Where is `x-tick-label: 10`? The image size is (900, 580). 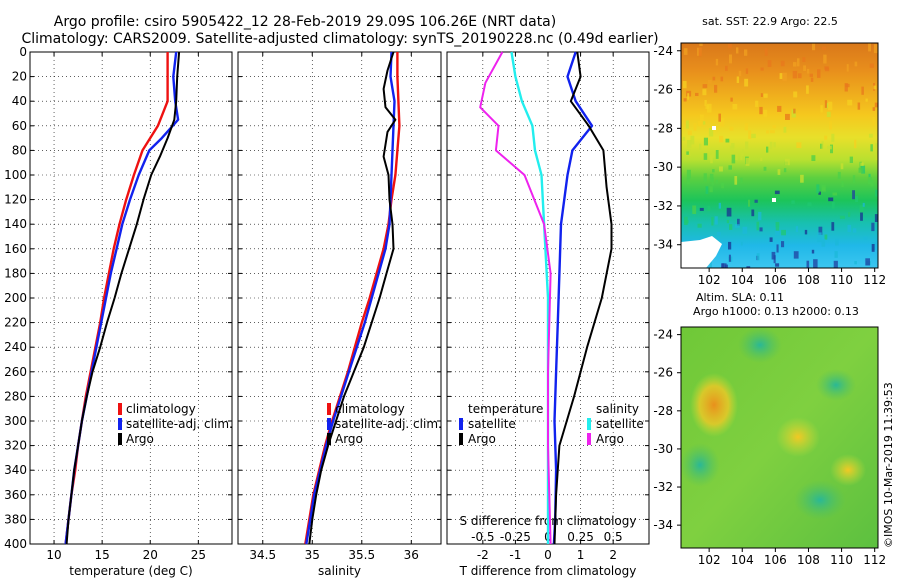
x-tick-label: 10 is located at coordinates (53, 555).